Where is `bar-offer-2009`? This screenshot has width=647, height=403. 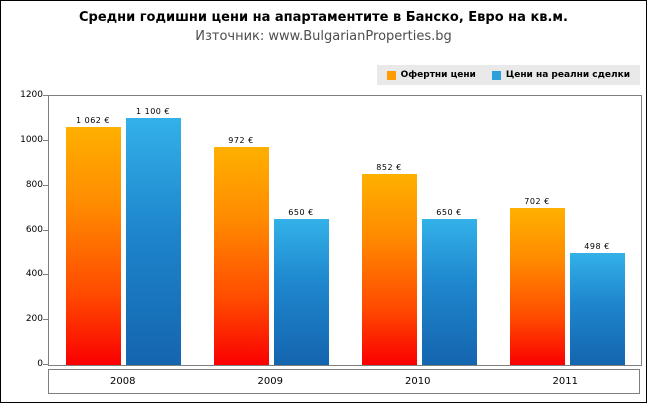 bar-offer-2009 is located at coordinates (241, 256).